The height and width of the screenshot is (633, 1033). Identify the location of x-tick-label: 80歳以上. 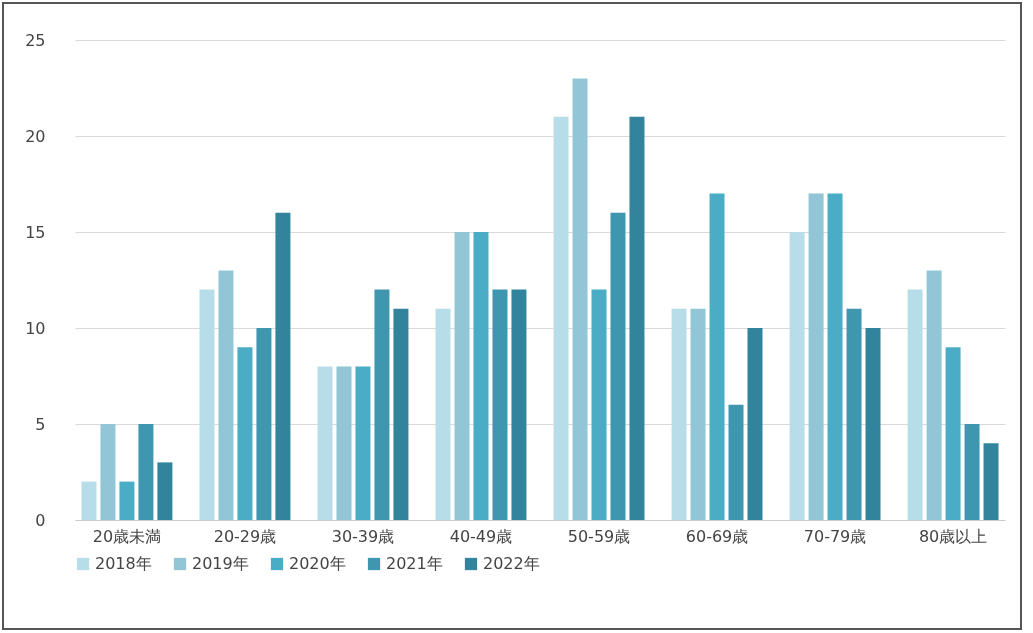
(953, 536).